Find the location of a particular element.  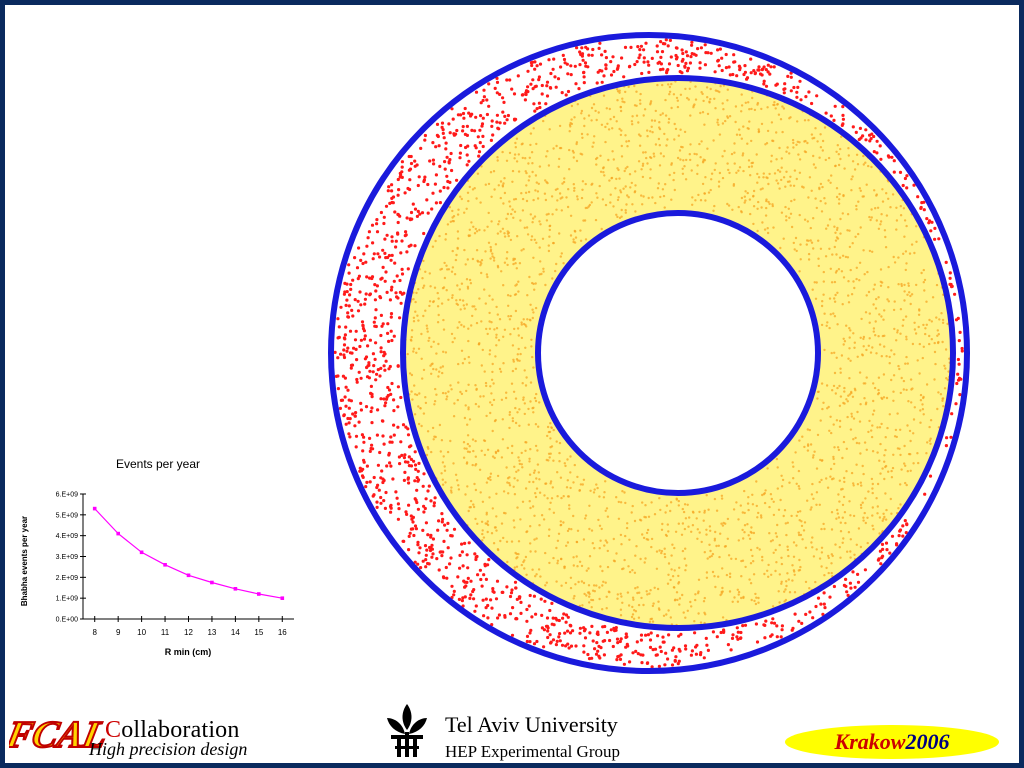

tagline: High precision design is located at coordinates (168, 749).